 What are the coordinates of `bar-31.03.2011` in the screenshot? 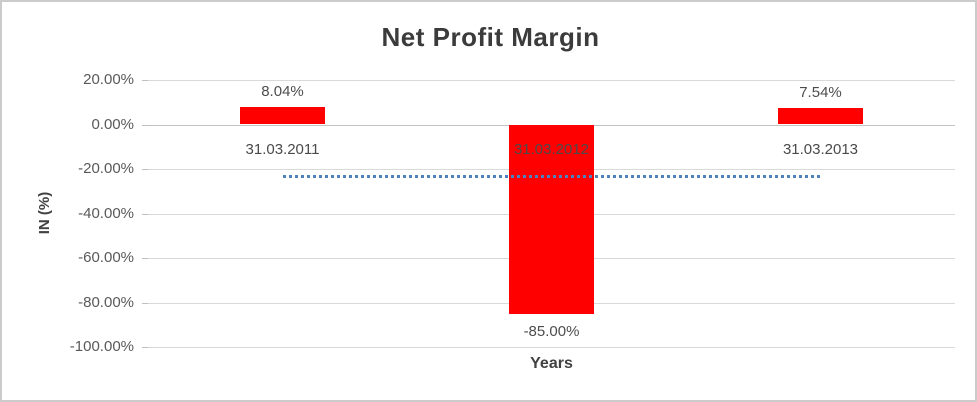 It's located at (282, 115).